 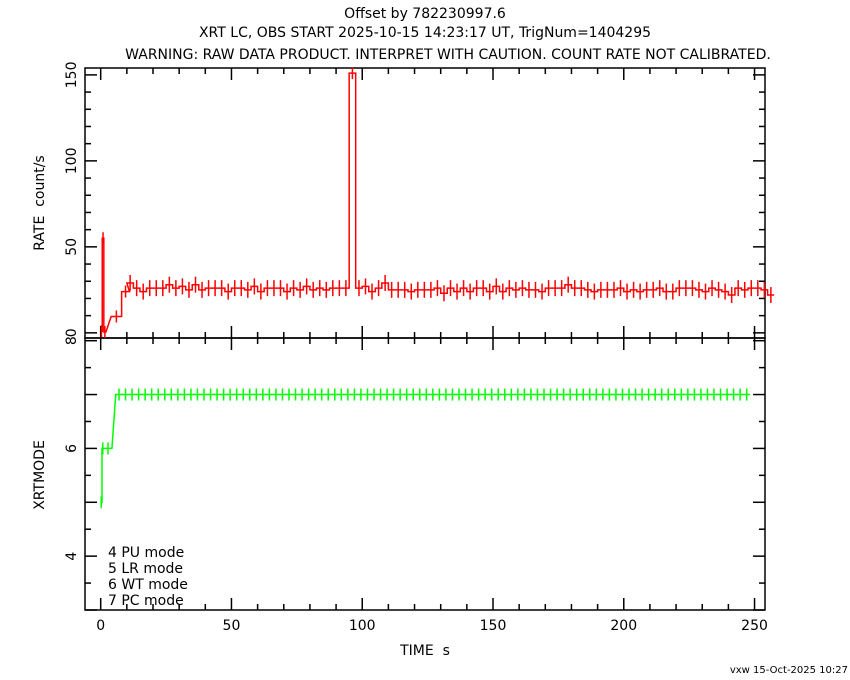 I want to click on bottom-ylabel: XRTMODE, so click(x=40, y=475).